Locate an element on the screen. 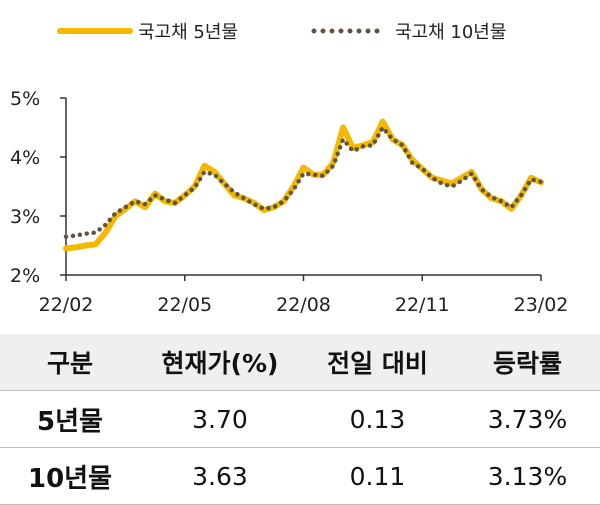 The height and width of the screenshot is (505, 600). legend-label-5y: 국고채 5년물 is located at coordinates (188, 32).